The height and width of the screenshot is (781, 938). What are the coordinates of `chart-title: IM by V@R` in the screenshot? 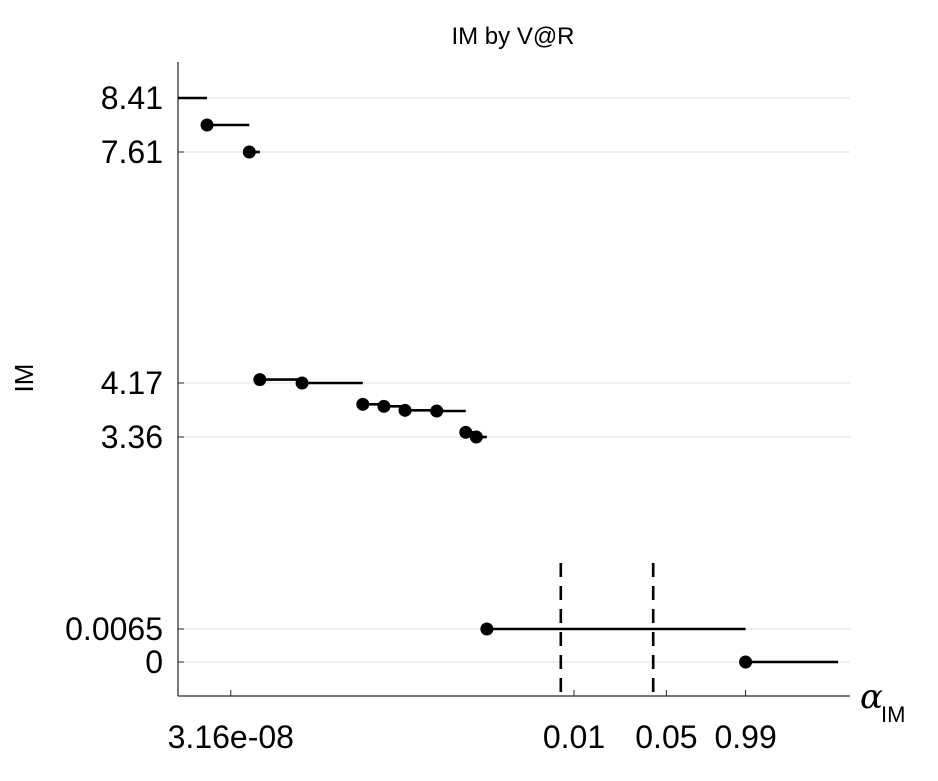 It's located at (512, 36).